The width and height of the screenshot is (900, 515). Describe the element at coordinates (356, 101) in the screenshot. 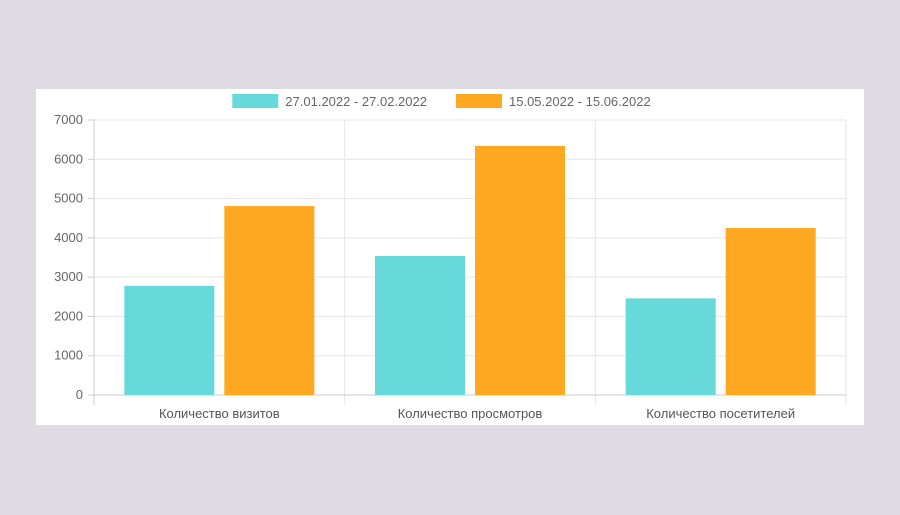

I see `legend-label-1: 27.01.2022 - 27.02.2022` at that location.